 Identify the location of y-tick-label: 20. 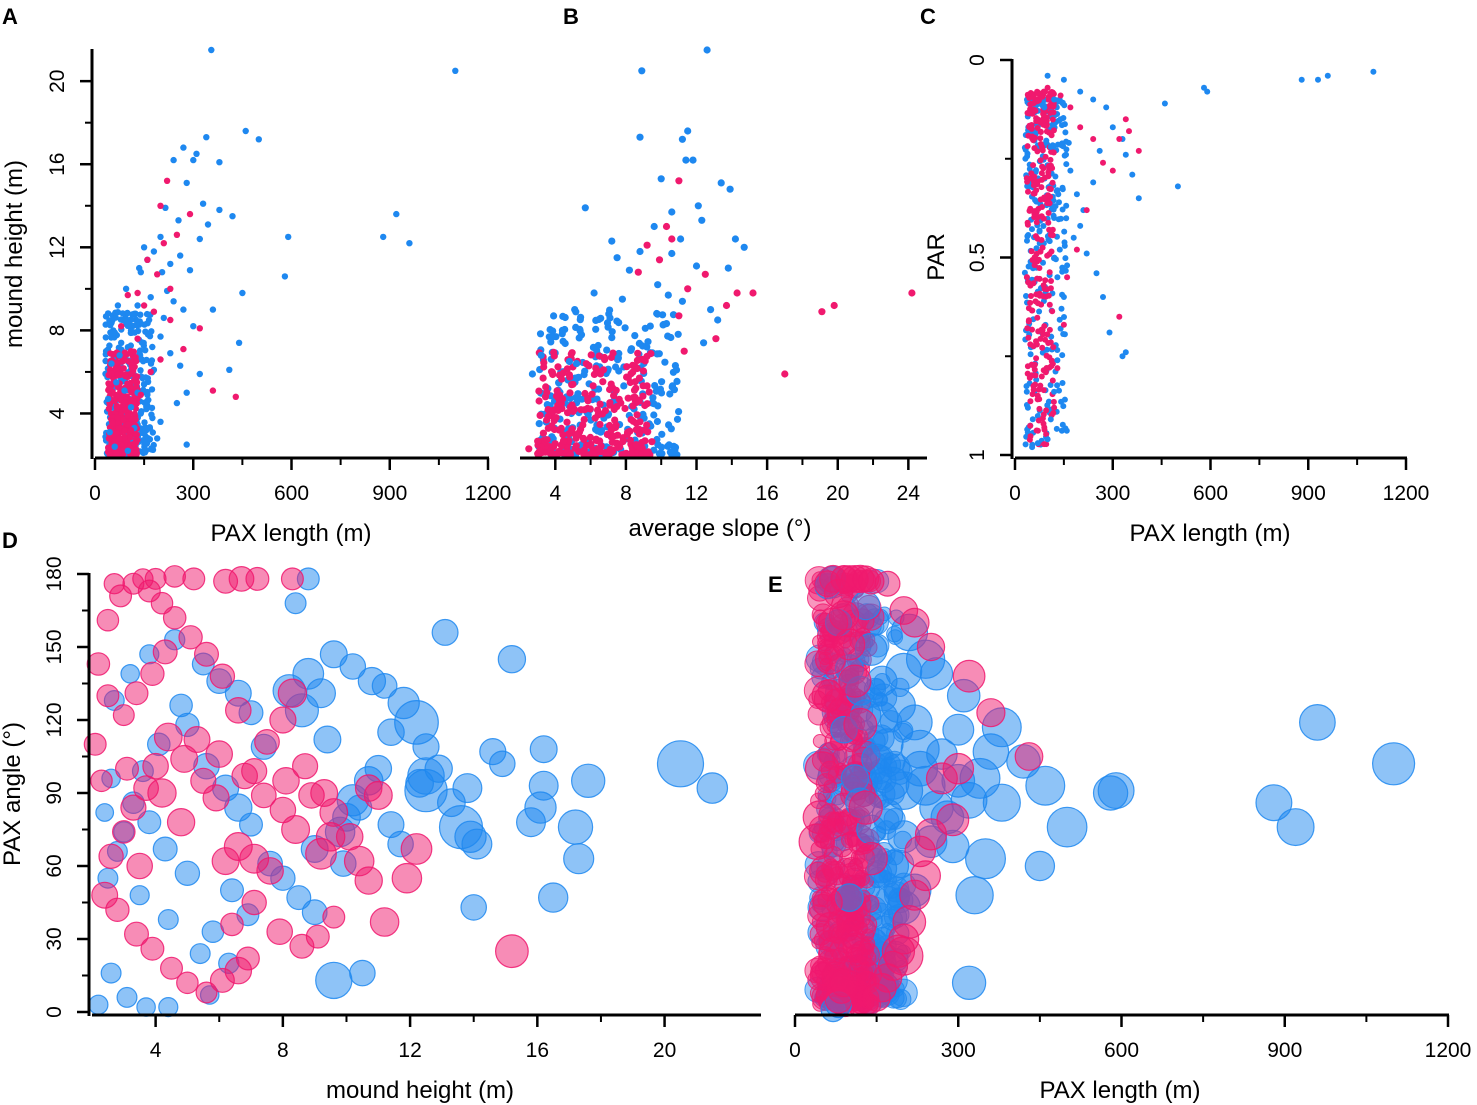
(57, 81).